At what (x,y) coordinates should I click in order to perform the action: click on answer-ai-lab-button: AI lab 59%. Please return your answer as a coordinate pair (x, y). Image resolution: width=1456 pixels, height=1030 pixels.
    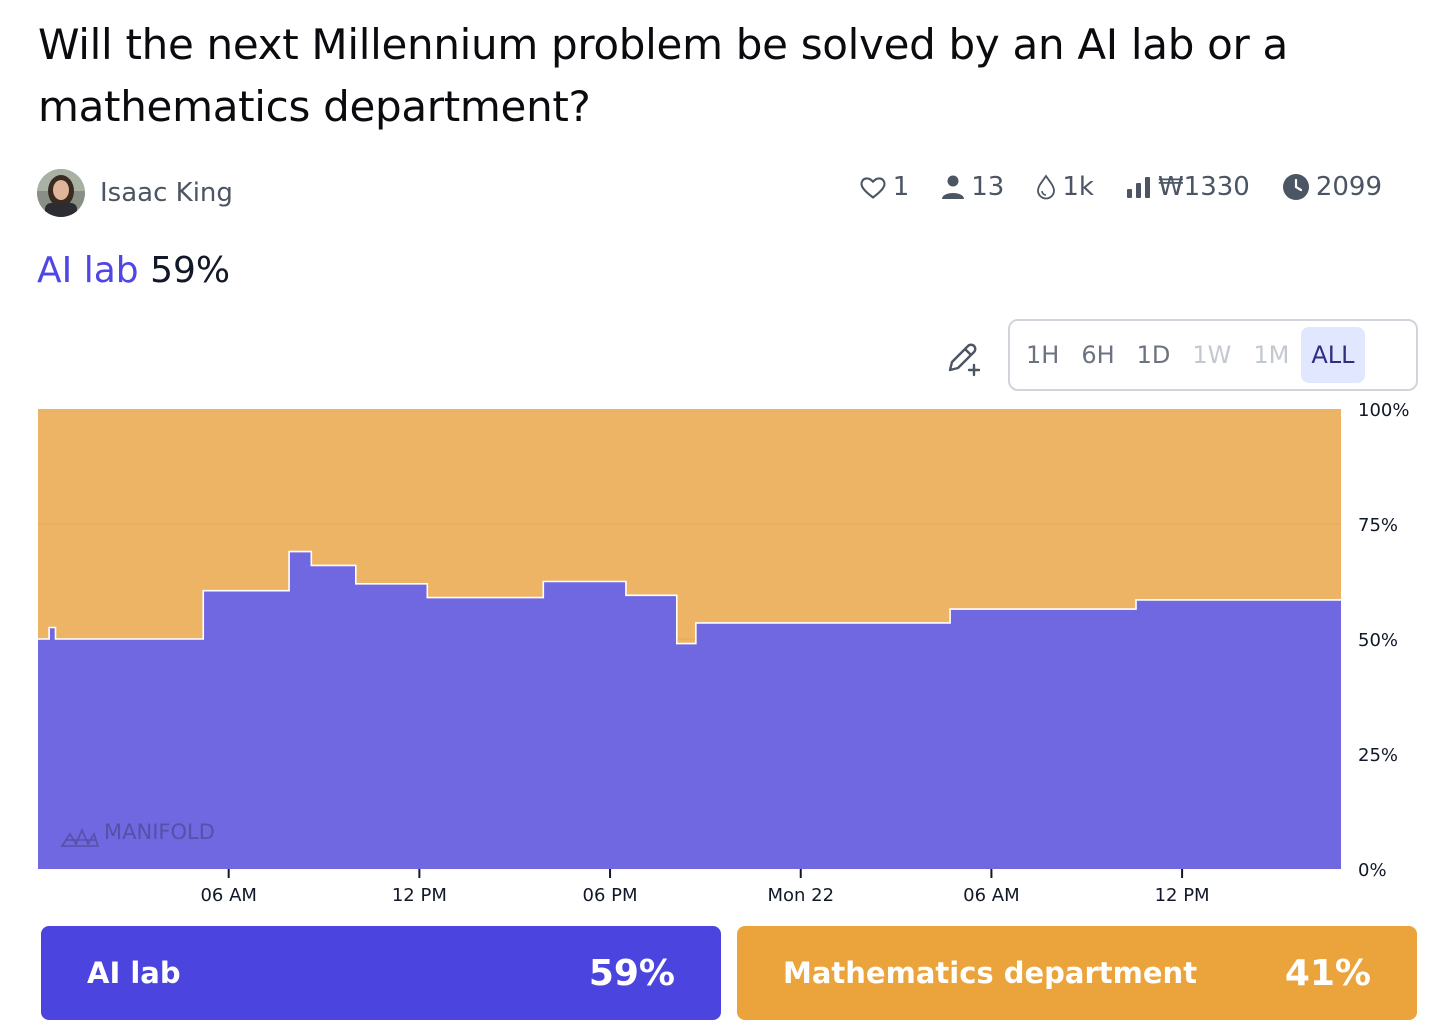
    Looking at the image, I should click on (381, 973).